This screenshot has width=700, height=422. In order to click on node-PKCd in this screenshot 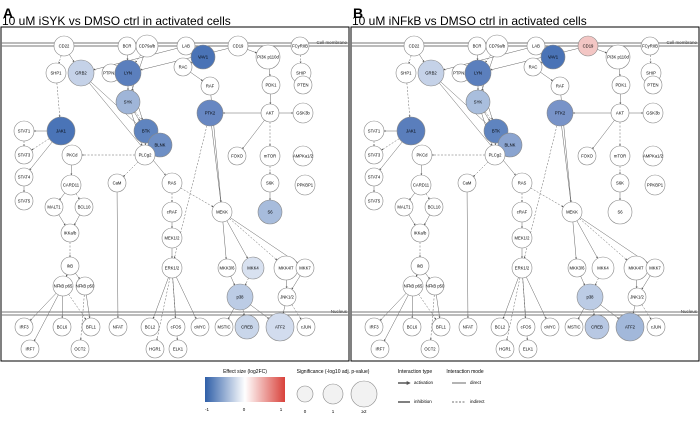, I will do `click(422, 155)`.